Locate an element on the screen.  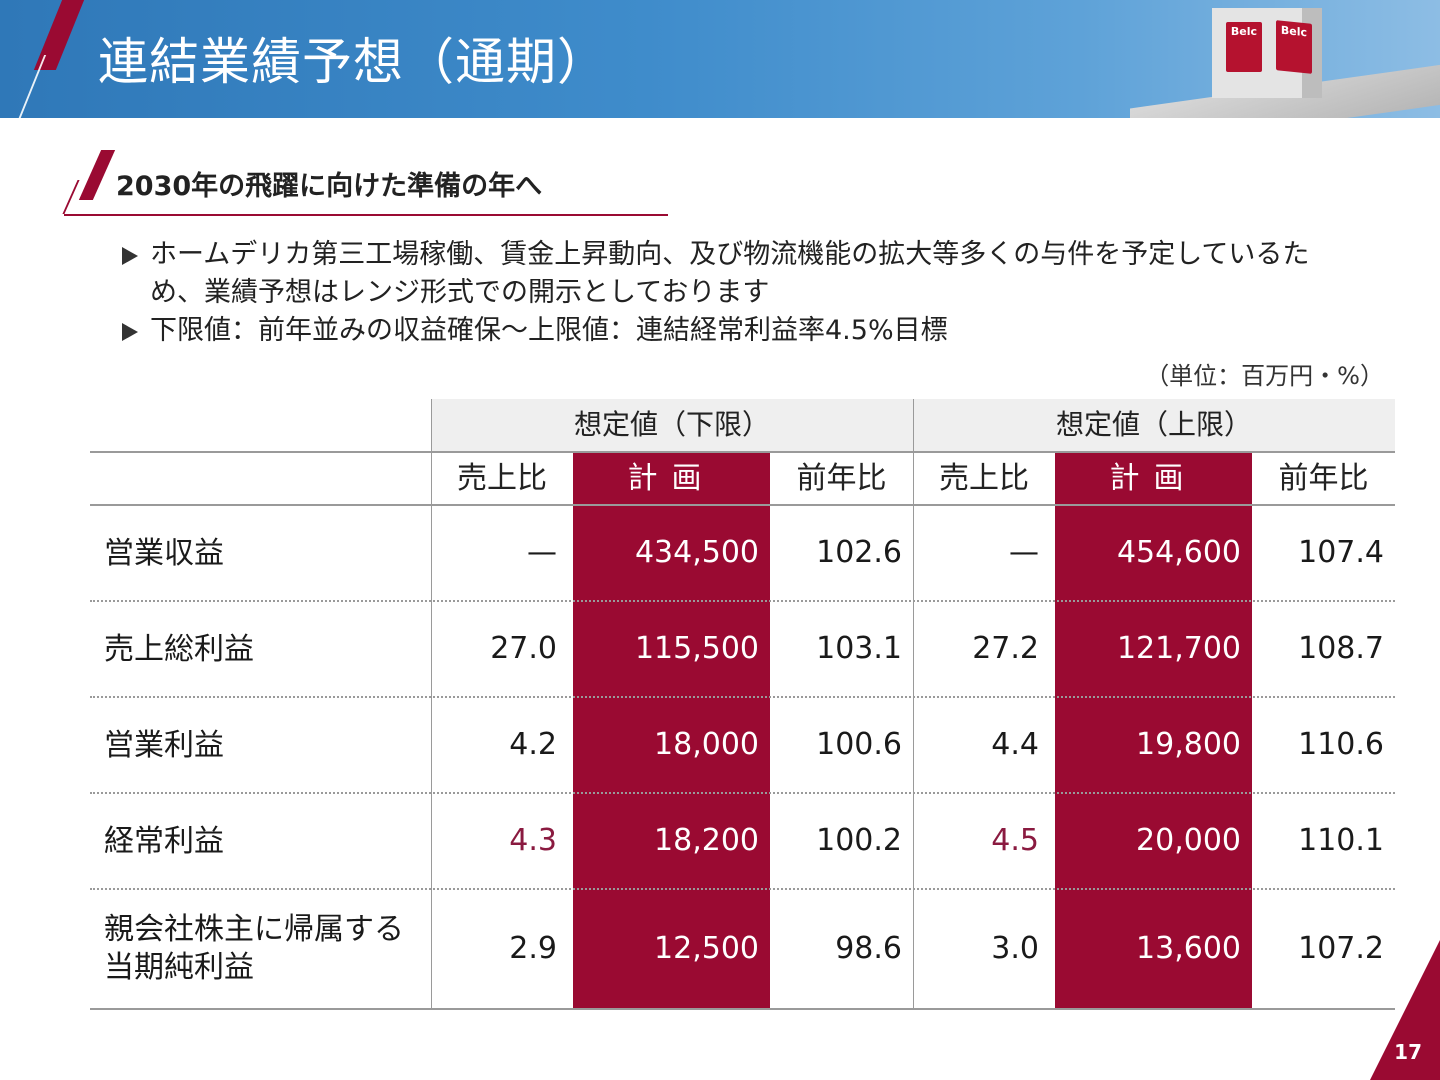
footer-decorative-triangle is located at coordinates (1405, 1010).